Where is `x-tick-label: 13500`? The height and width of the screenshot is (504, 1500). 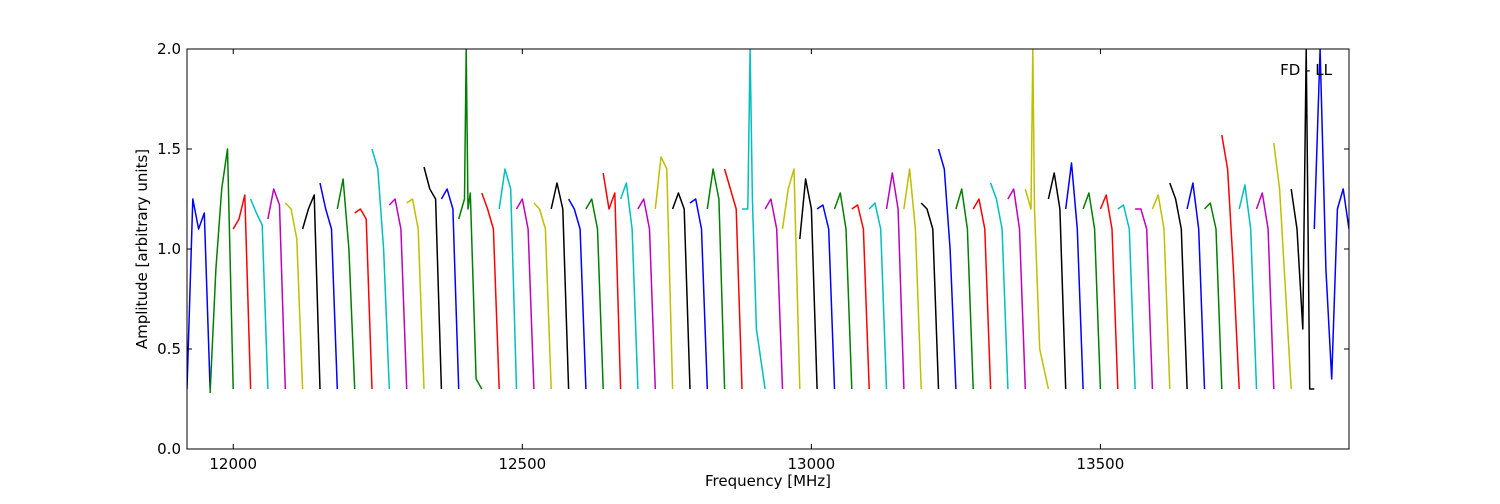 x-tick-label: 13500 is located at coordinates (1101, 464).